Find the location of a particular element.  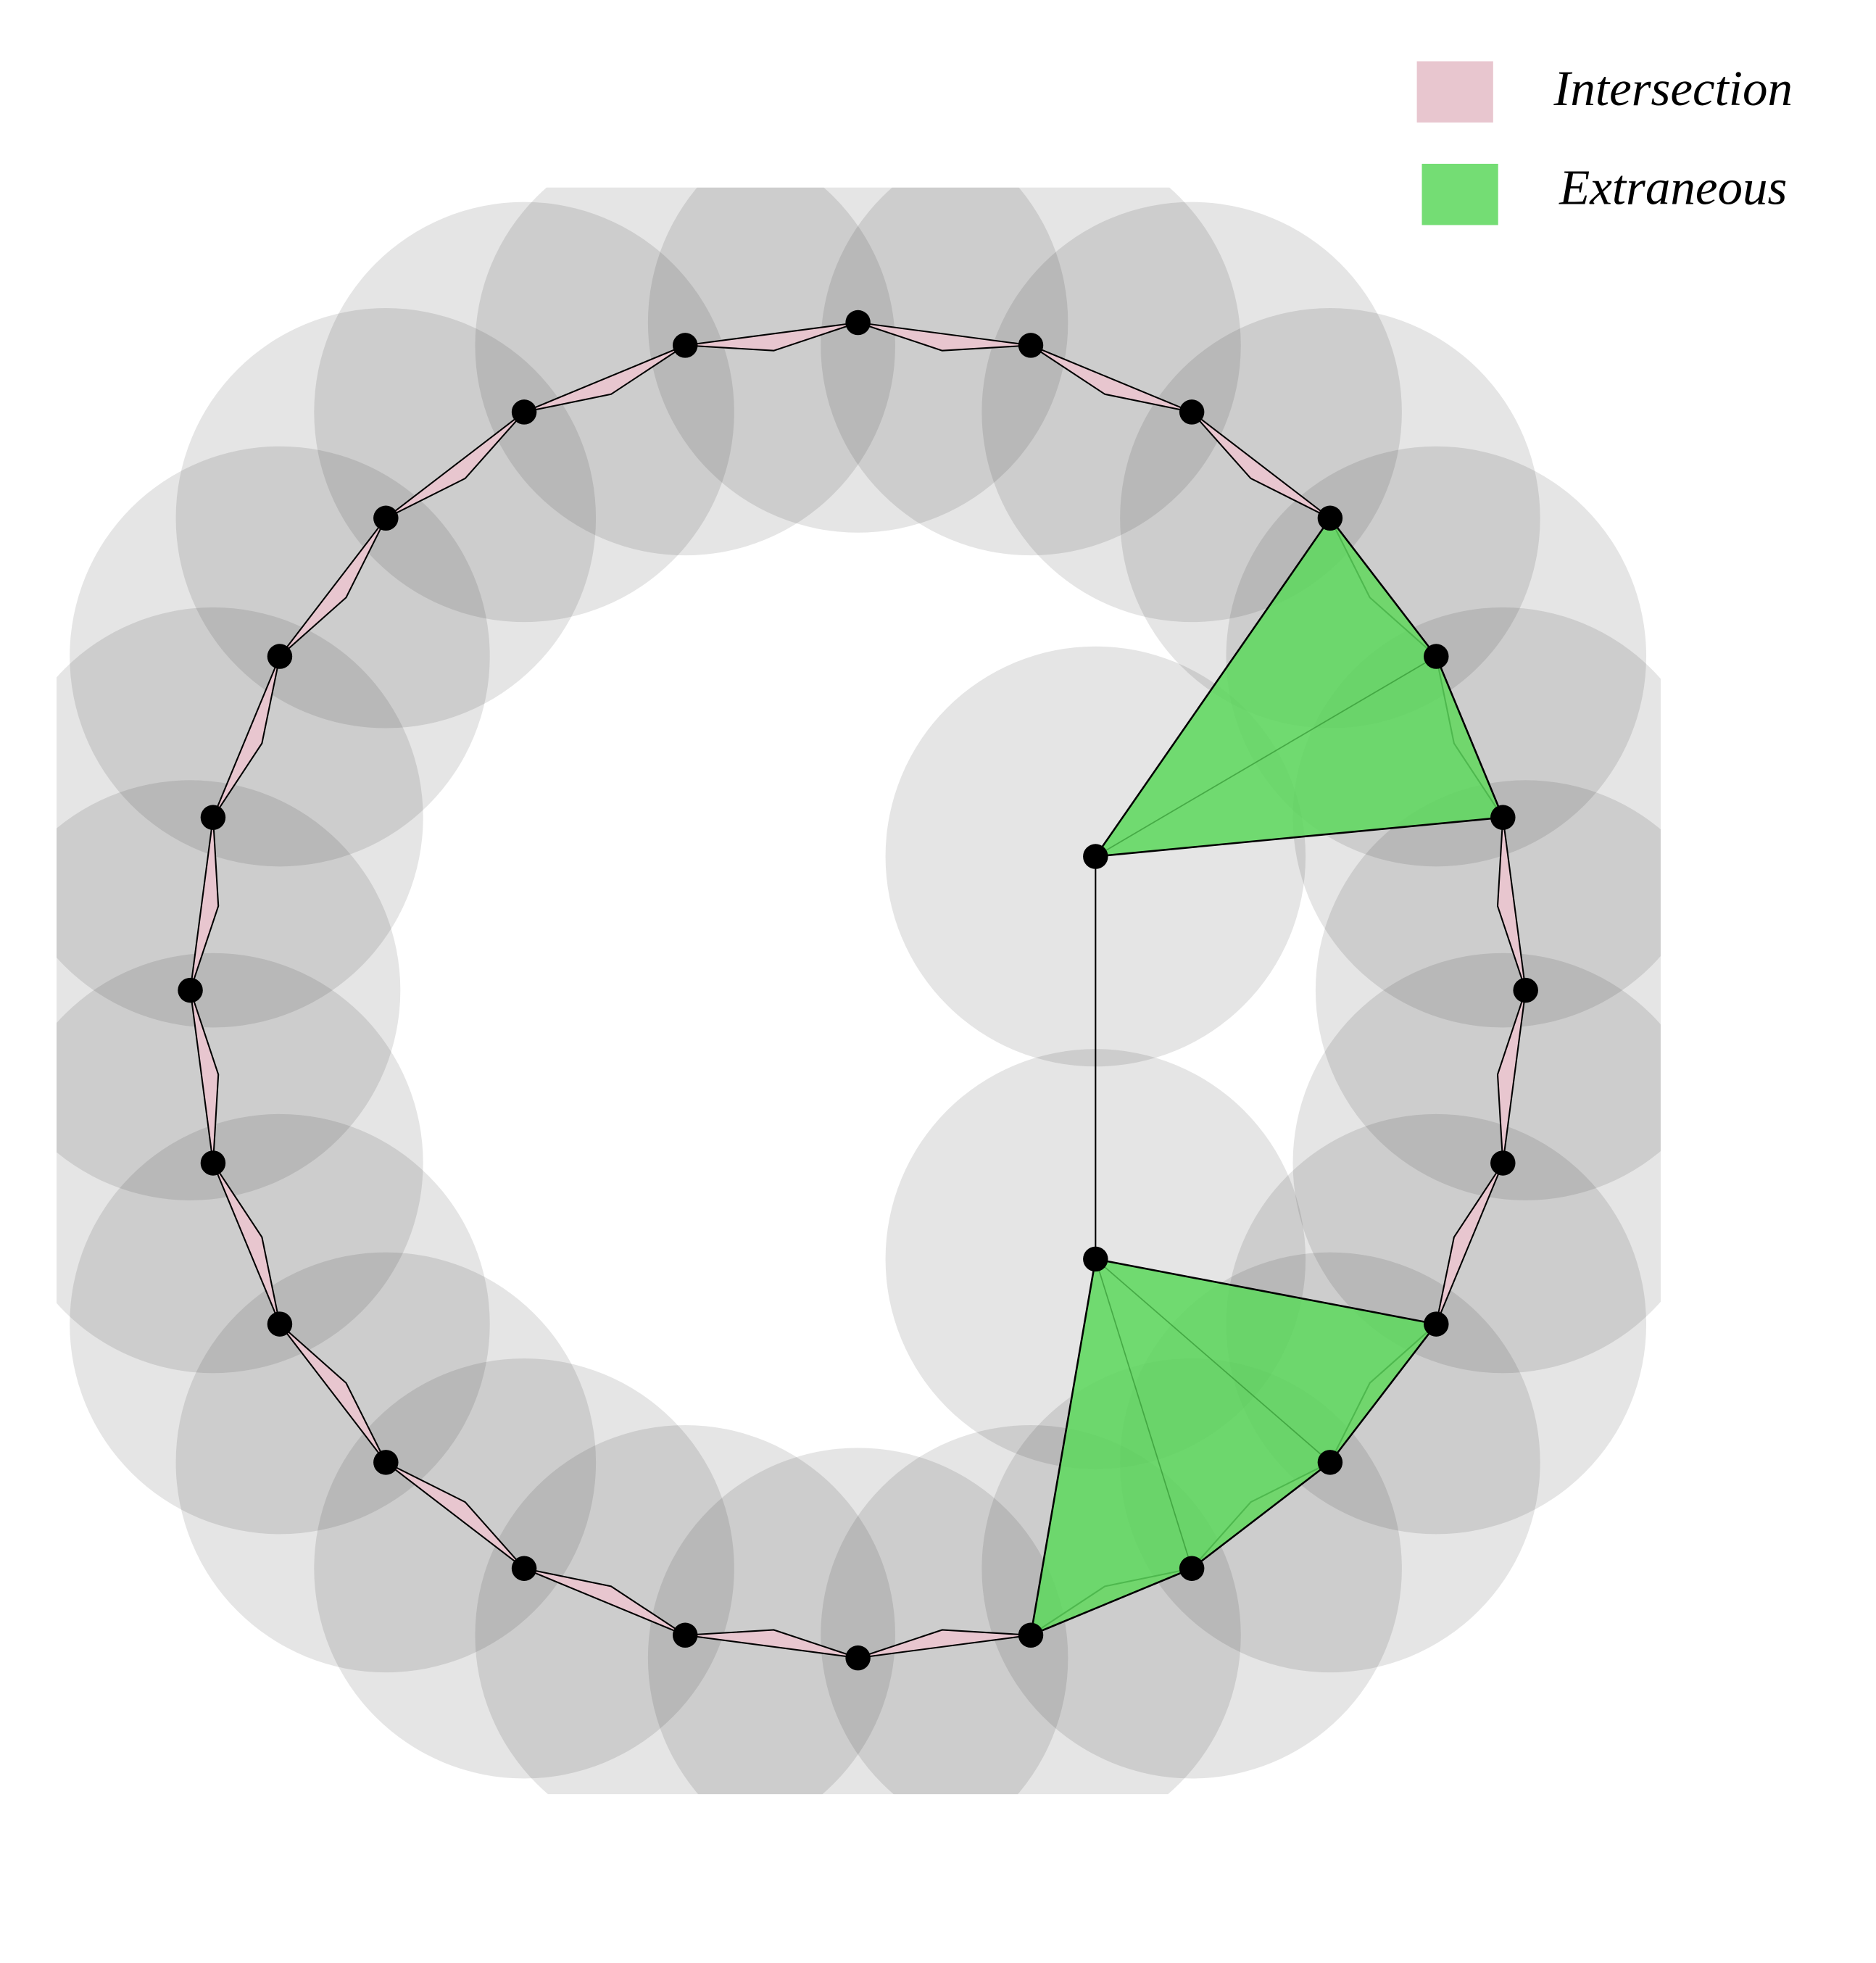

extraneous-region is located at coordinates (1233, 1447).